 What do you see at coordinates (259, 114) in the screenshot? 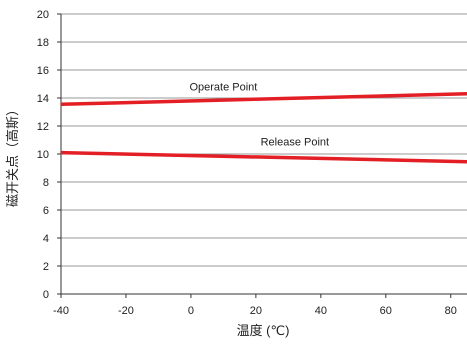
I see `annotations: Operate Point Release Point` at bounding box center [259, 114].